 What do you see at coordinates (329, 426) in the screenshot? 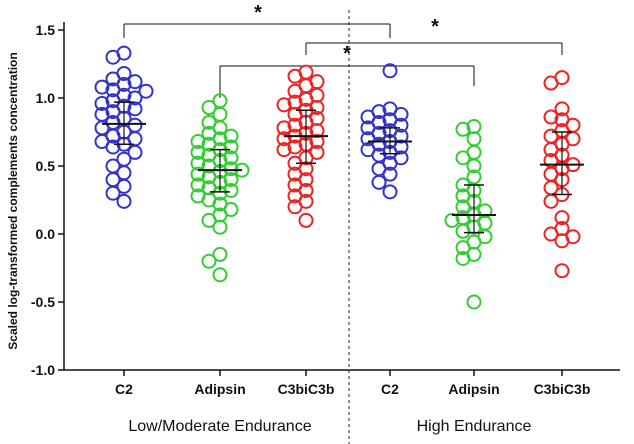
I see `group-labels: Low/Moderate Endurance High Endurance` at bounding box center [329, 426].